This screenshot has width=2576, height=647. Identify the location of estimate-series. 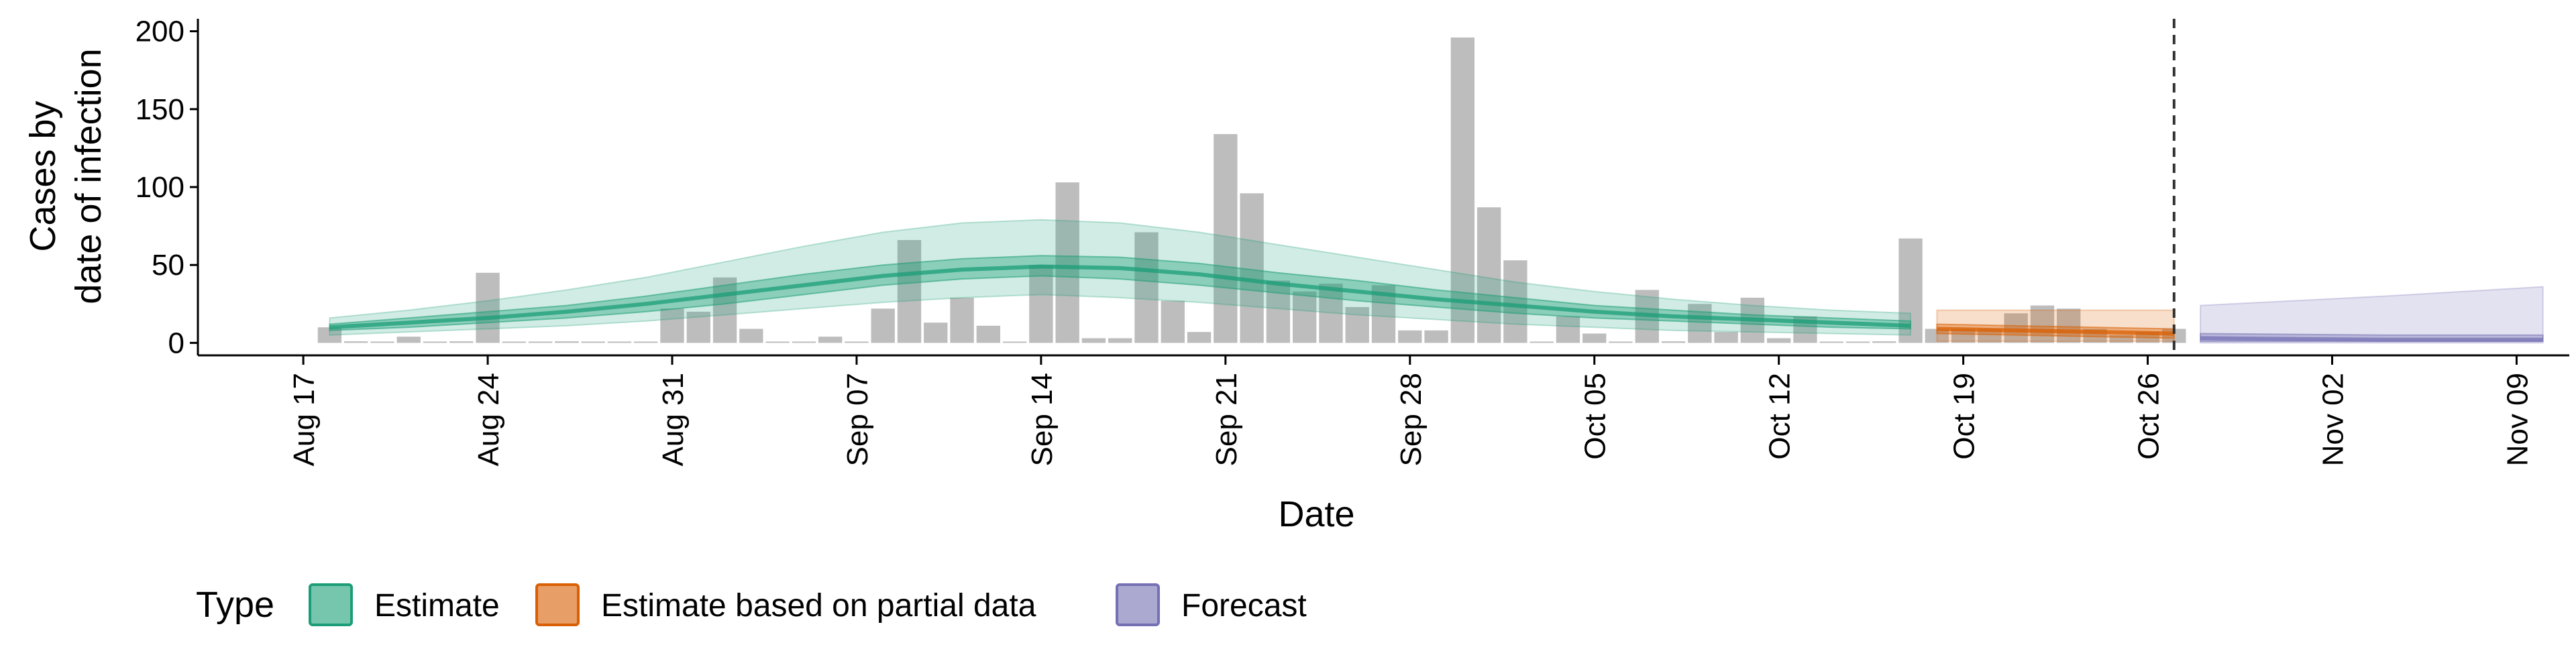
(1120, 277).